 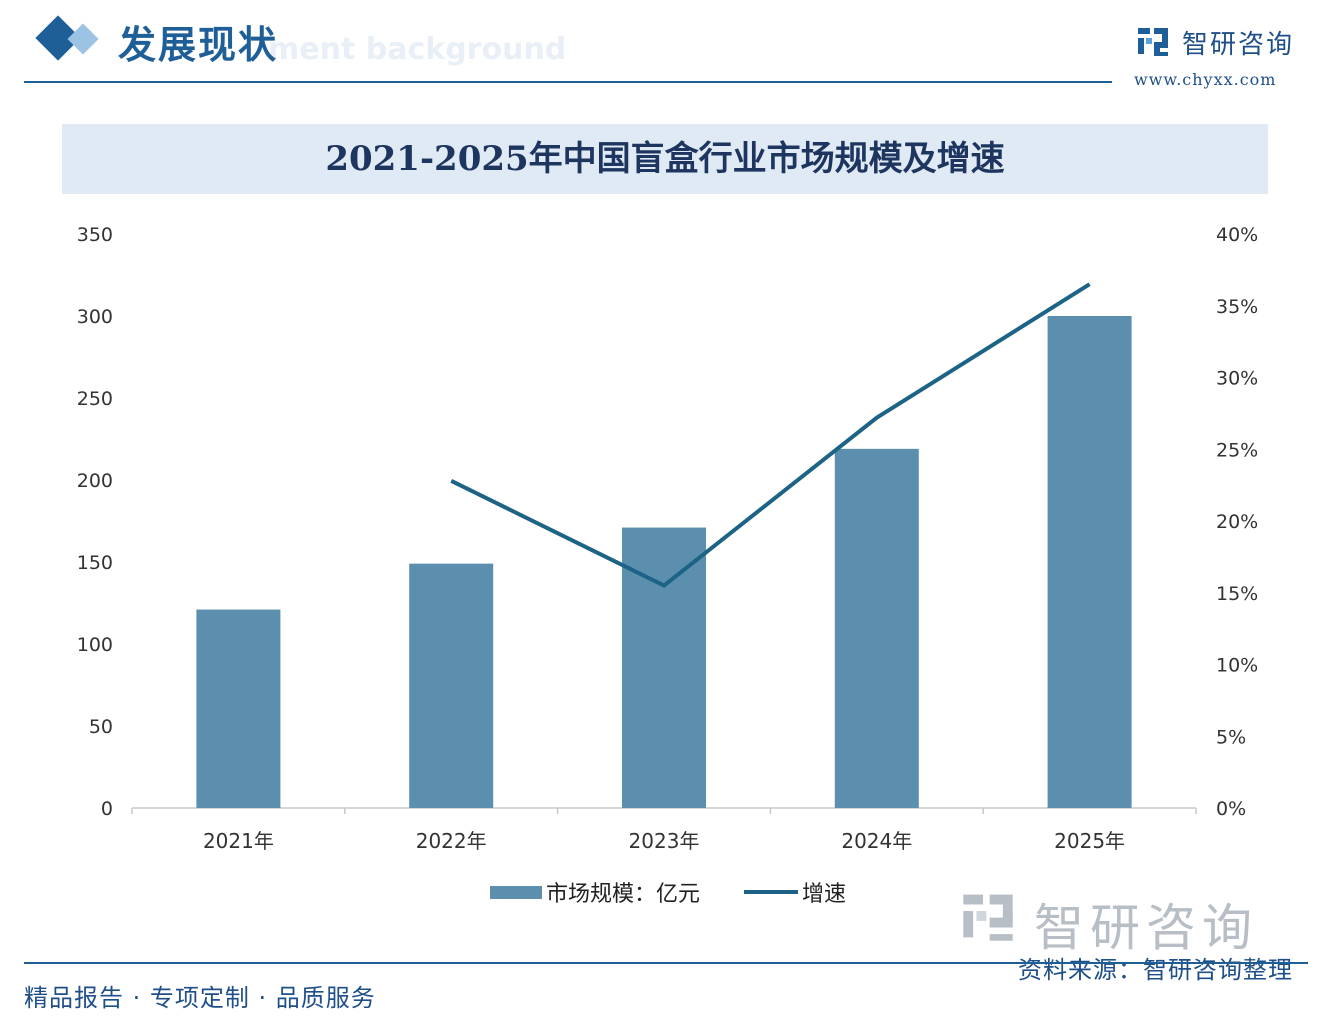 I want to click on chart-title-band: 2021-2025年中国盲盒行业市场规模及增速, so click(x=665, y=159).